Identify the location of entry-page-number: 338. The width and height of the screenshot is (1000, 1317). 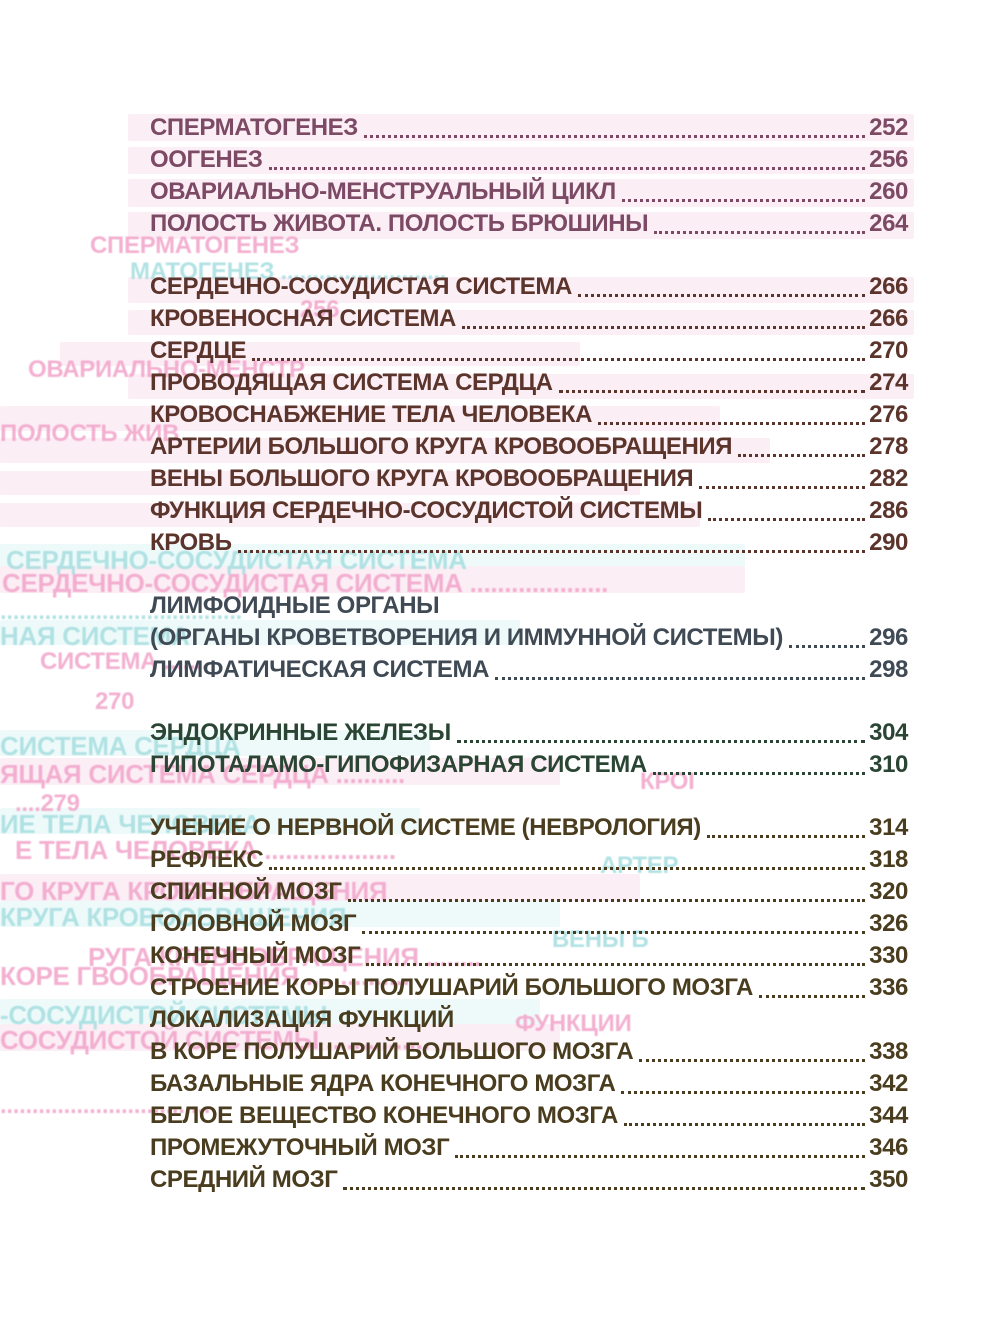
(888, 1051).